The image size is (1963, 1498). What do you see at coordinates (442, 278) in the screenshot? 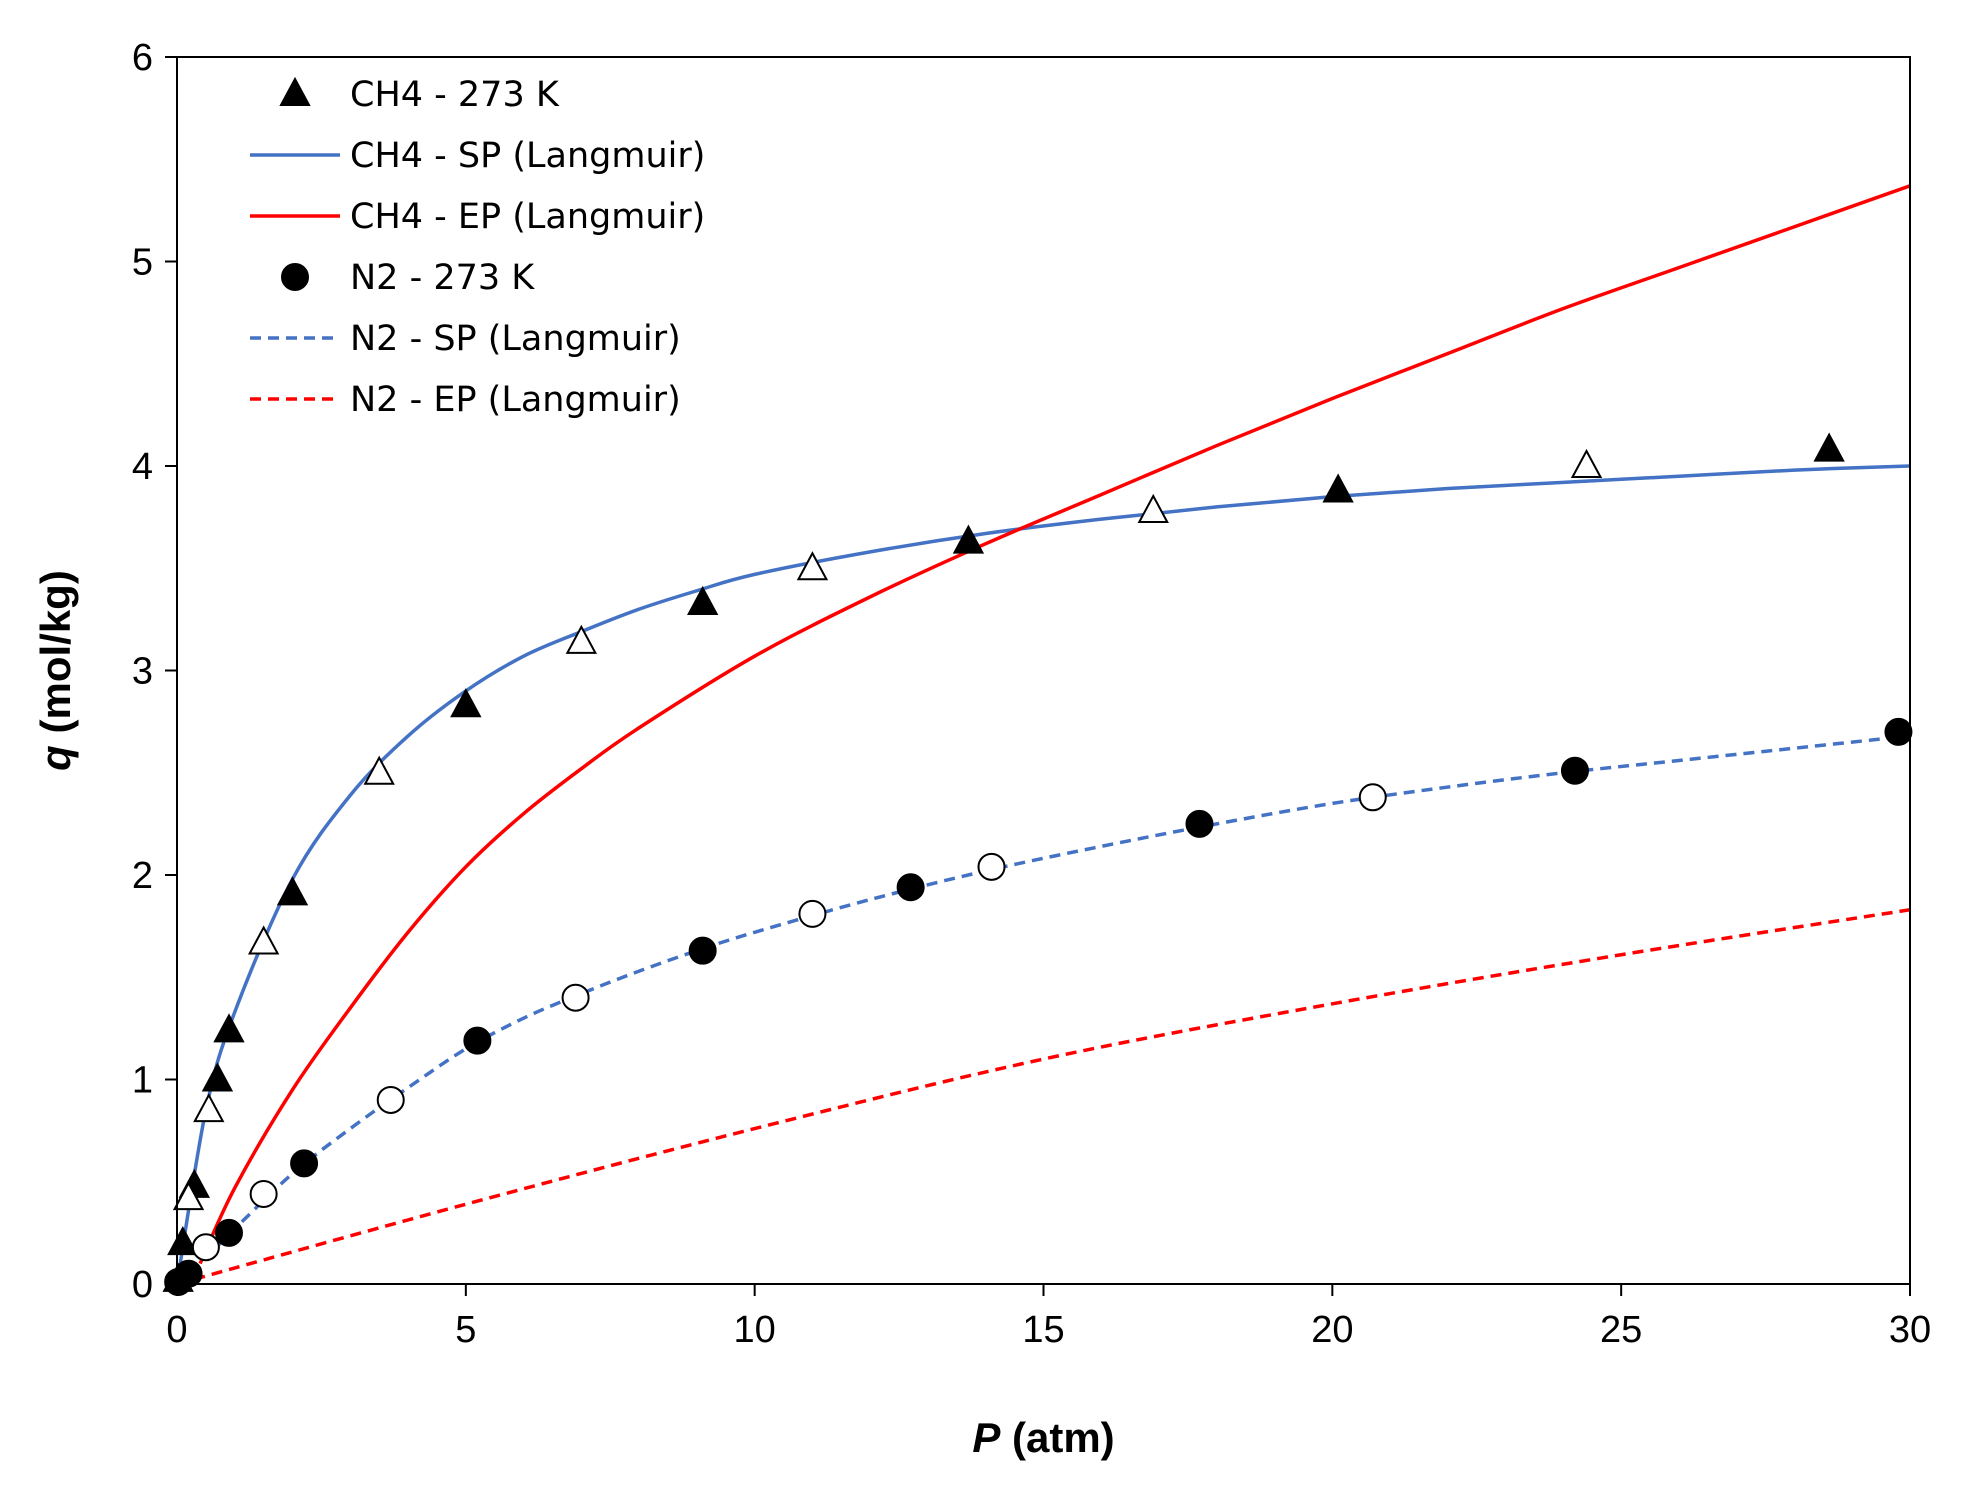
I see `legend-label: N2 - 273 K` at bounding box center [442, 278].